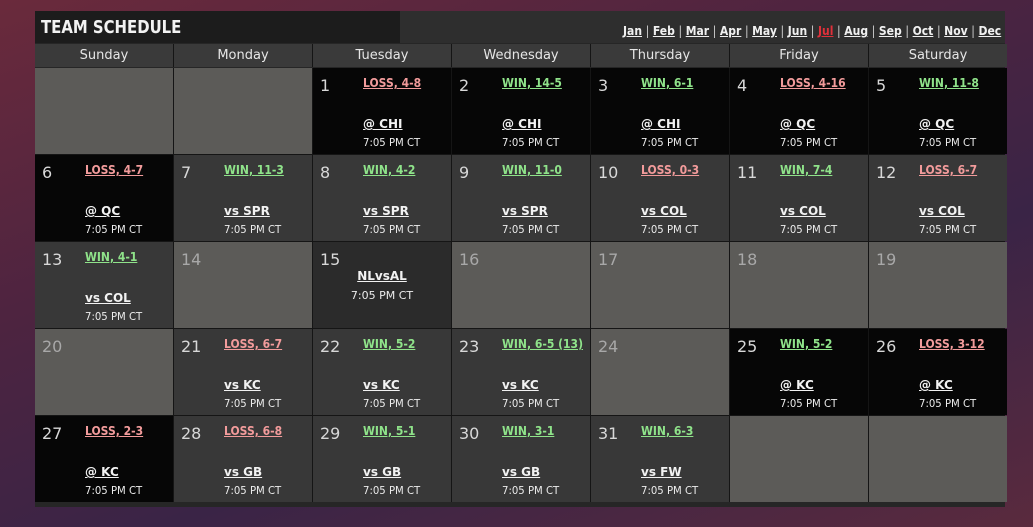  Describe the element at coordinates (989, 31) in the screenshot. I see `month-link-dec: Dec` at that location.